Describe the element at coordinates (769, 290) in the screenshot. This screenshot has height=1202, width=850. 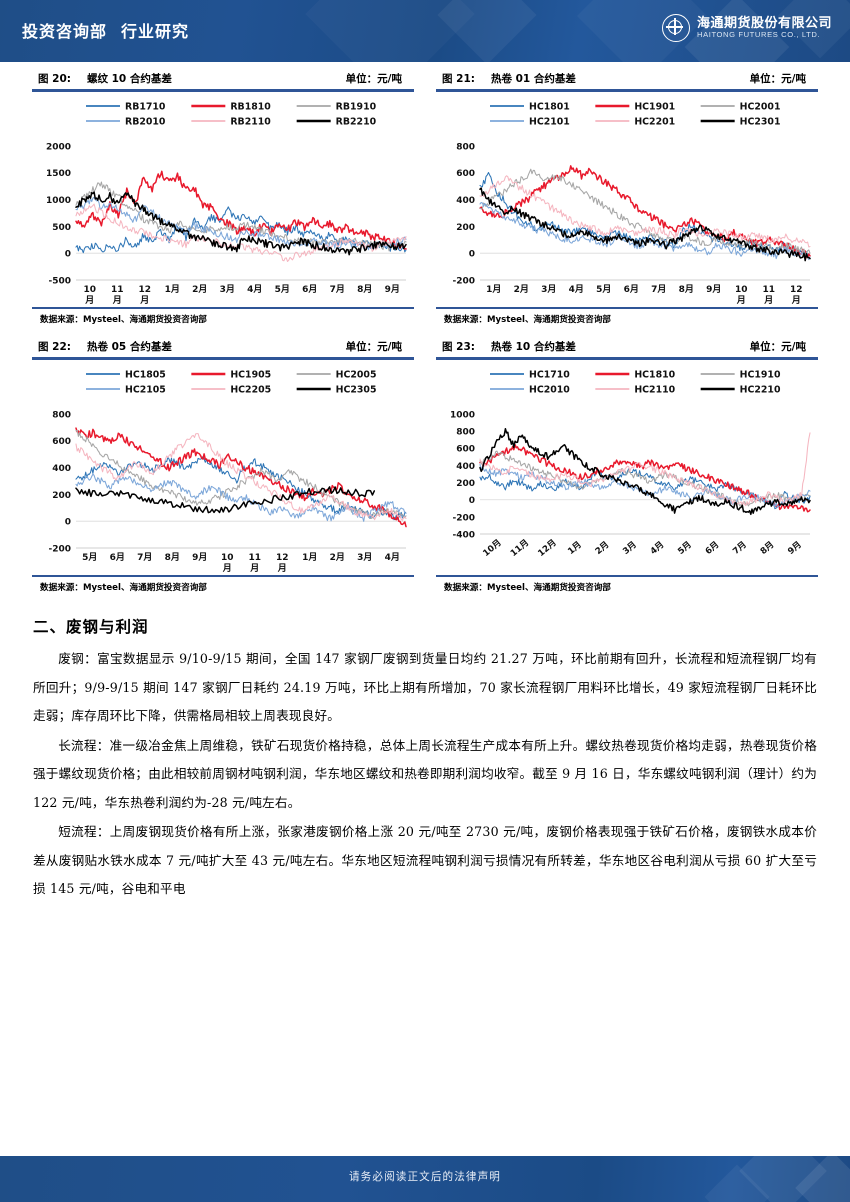
I see `svg-text: 11` at that location.